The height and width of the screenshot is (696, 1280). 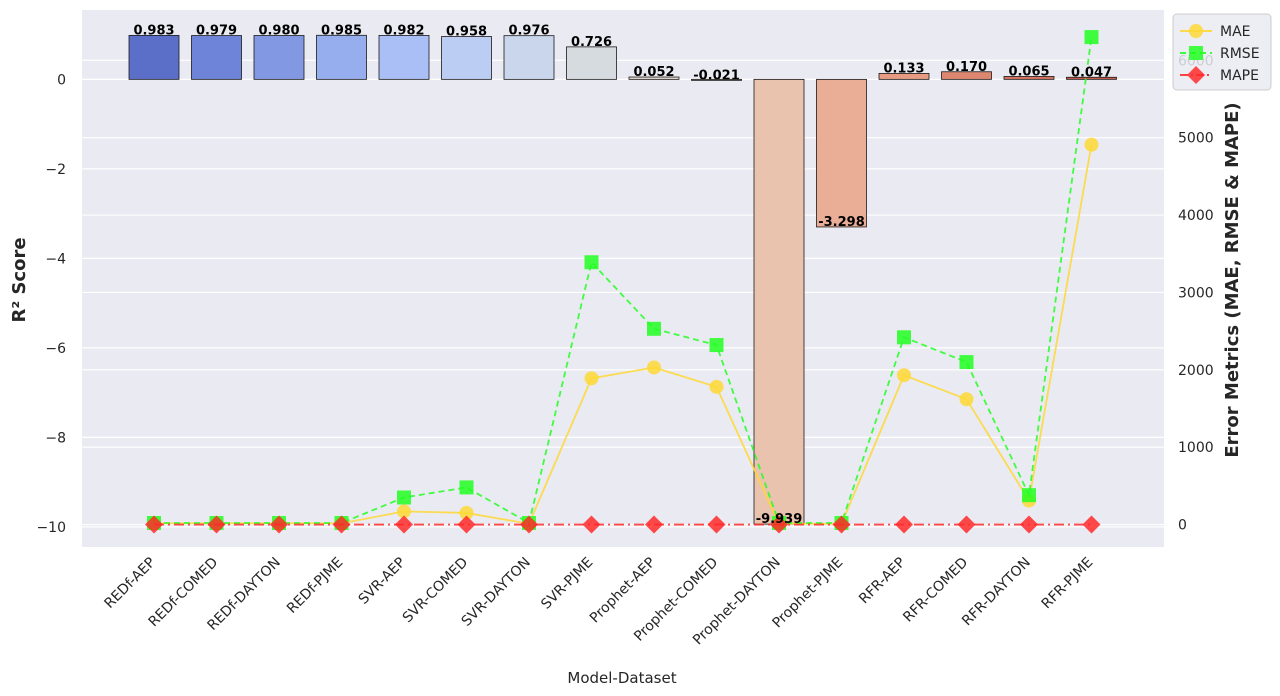 I want to click on mape-point-REDf-COMED, so click(x=216, y=524).